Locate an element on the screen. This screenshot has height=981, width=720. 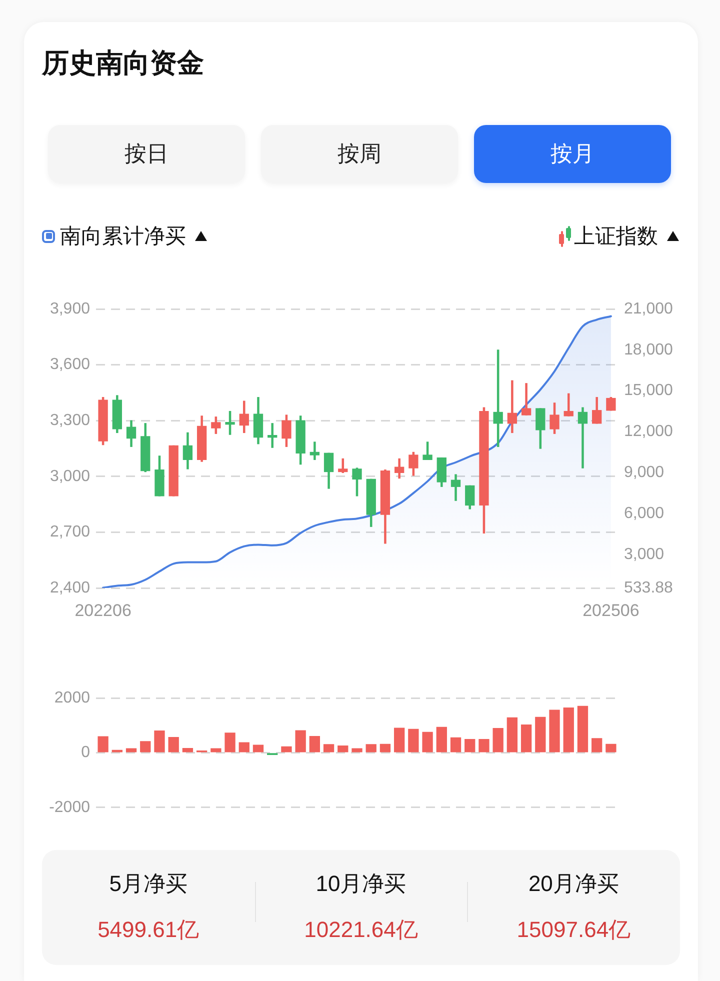
x-tick-label: 202506 is located at coordinates (611, 610).